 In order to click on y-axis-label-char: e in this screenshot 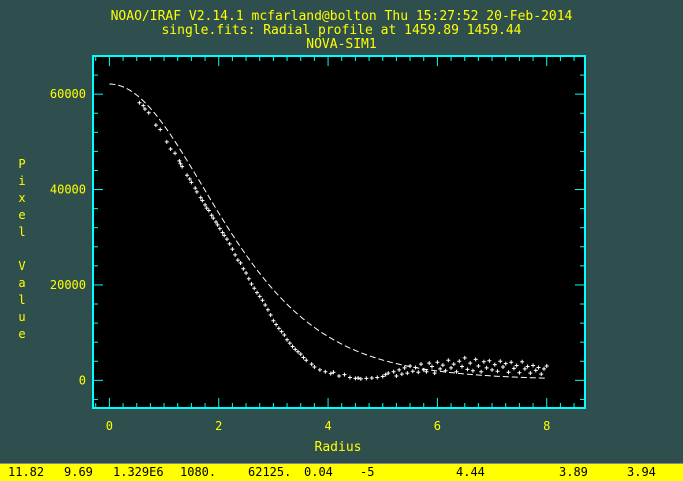, I will do `click(21, 334)`.